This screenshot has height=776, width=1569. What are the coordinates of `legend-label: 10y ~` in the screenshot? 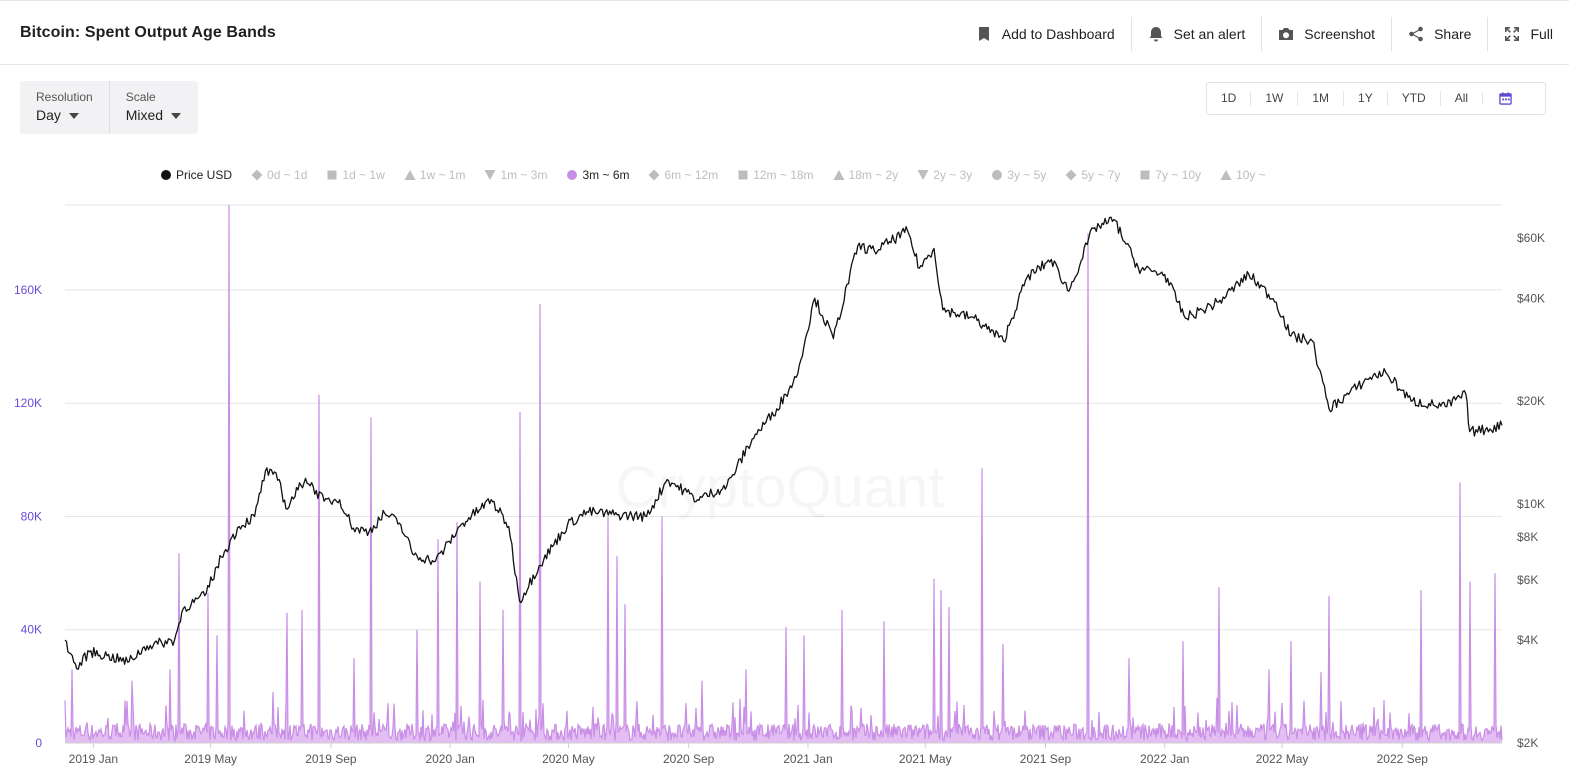 It's located at (1251, 175).